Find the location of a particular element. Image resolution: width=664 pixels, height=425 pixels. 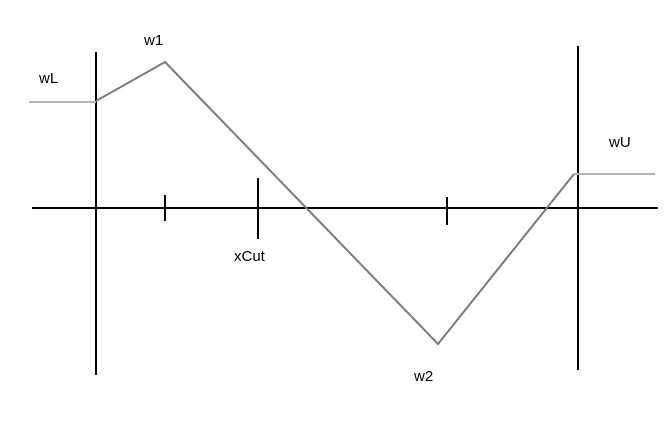

label-w2: w2 is located at coordinates (423, 376).